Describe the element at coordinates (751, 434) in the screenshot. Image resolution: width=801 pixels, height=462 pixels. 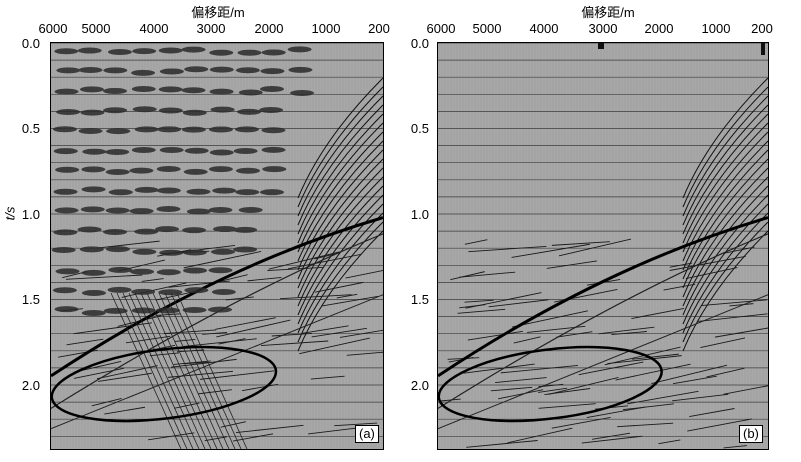
I see `panel-label: (b)` at that location.